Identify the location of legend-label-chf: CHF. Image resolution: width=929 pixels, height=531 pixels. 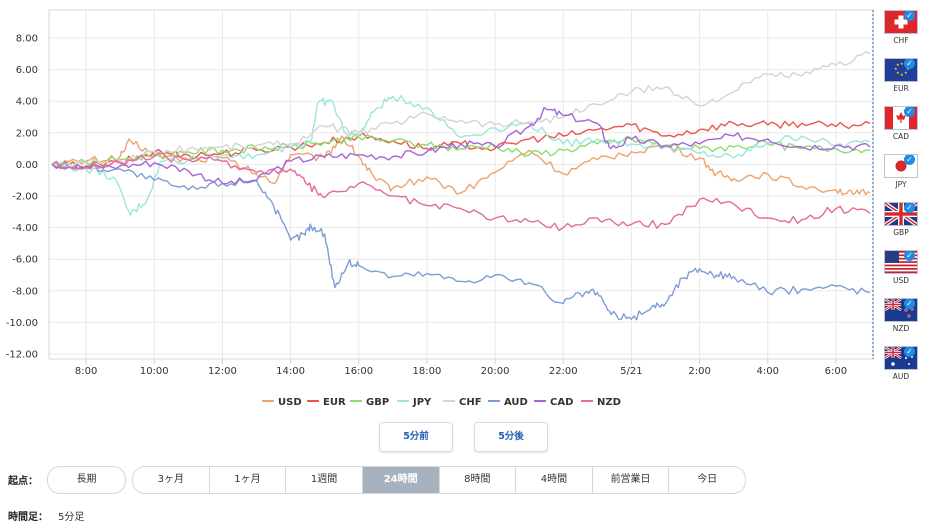
(470, 402).